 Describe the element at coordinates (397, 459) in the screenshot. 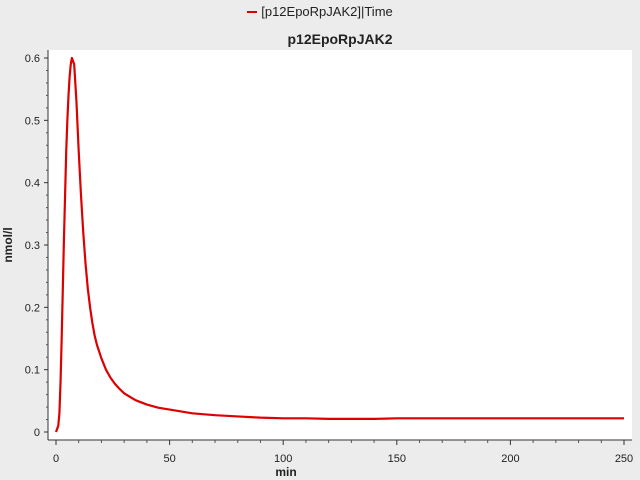

I see `x-tick-label: 150` at that location.